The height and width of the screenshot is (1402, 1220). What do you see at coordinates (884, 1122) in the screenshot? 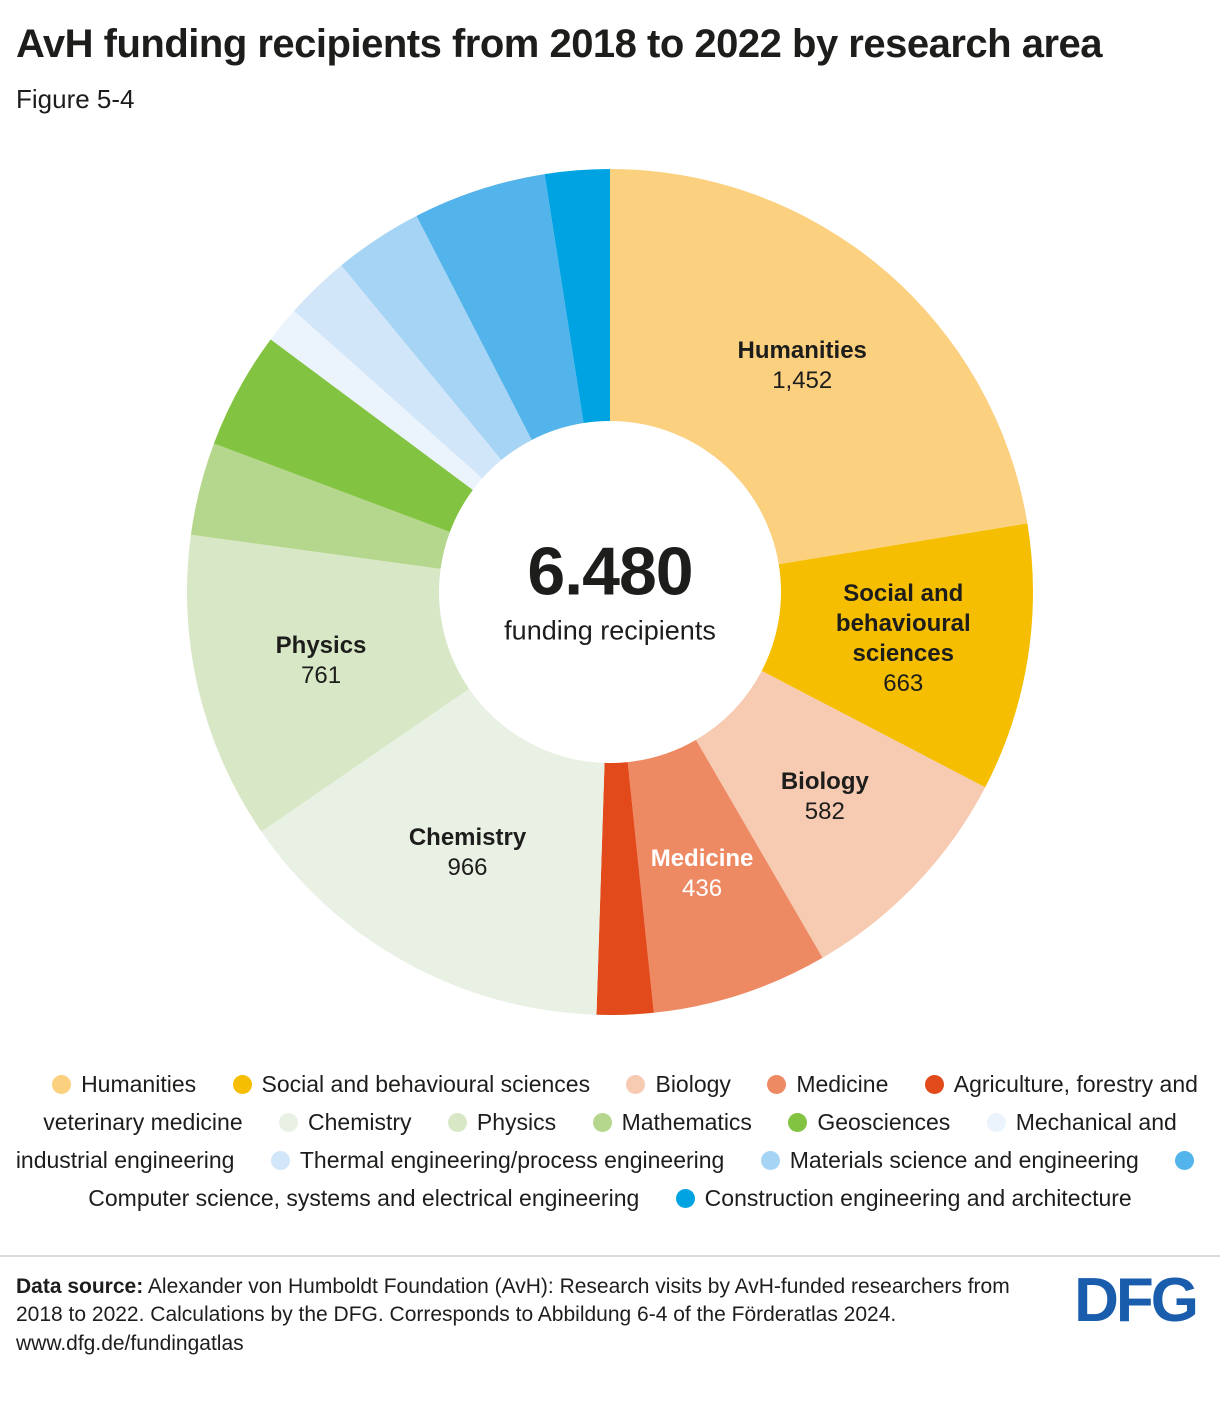
I see `legend-label: Geosciences` at bounding box center [884, 1122].